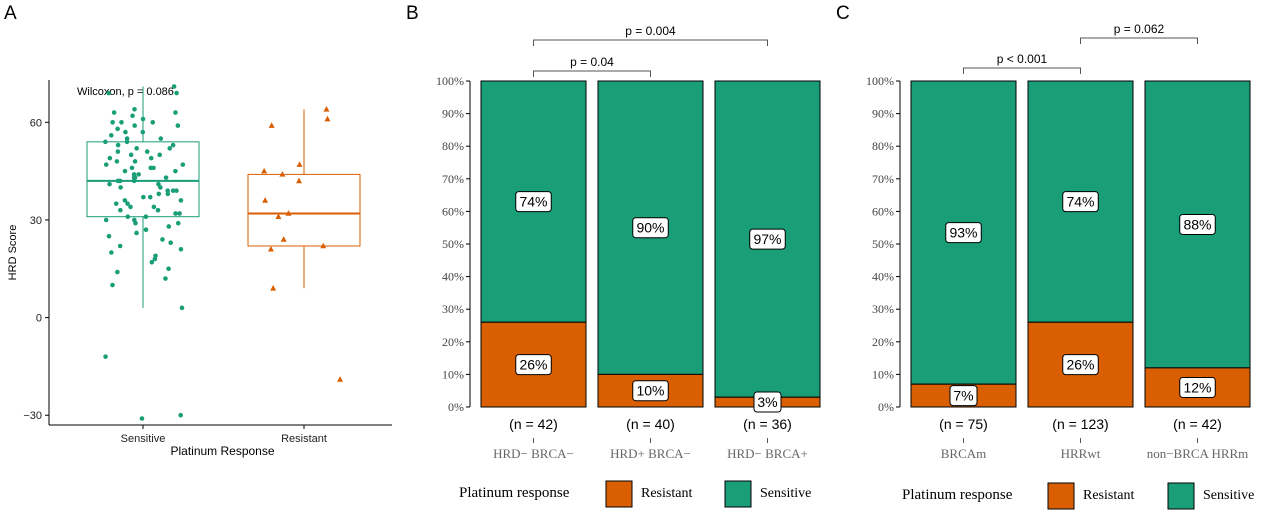  I want to click on y-tick-label: 60%, so click(883, 211).